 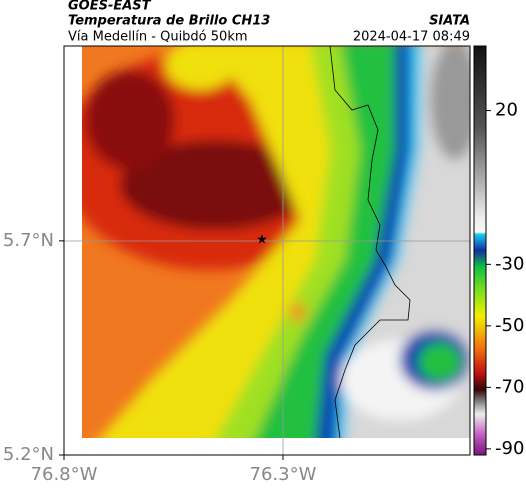 What do you see at coordinates (169, 21) in the screenshot?
I see `product: Temperatura de Brillo CH13` at bounding box center [169, 21].